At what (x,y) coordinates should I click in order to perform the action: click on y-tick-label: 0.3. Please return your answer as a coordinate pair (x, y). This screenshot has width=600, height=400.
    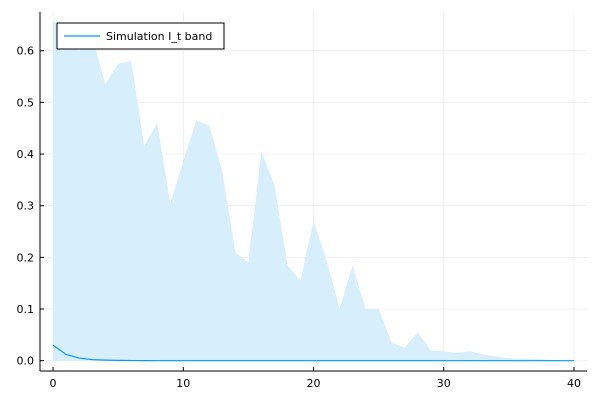
    Looking at the image, I should click on (26, 206).